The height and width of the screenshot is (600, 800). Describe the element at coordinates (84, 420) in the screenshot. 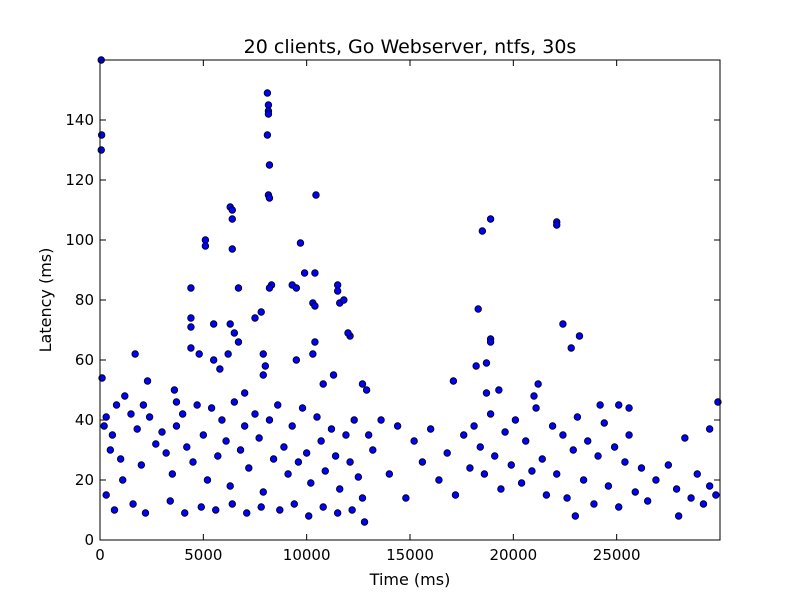

I see `y-tick-label: 40` at that location.